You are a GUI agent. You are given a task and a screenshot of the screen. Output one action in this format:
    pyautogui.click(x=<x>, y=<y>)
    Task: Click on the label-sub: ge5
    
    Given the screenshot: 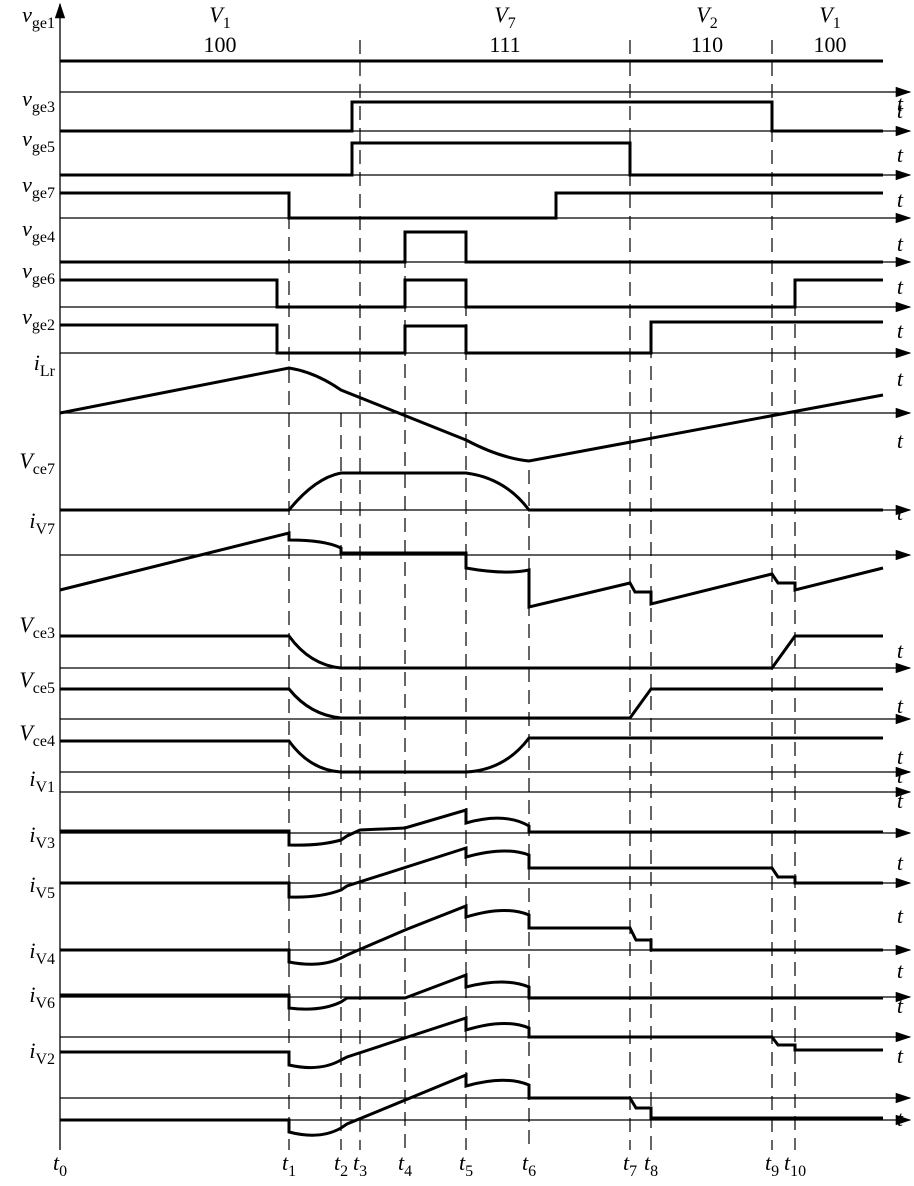 What is the action you would take?
    pyautogui.click(x=43, y=147)
    